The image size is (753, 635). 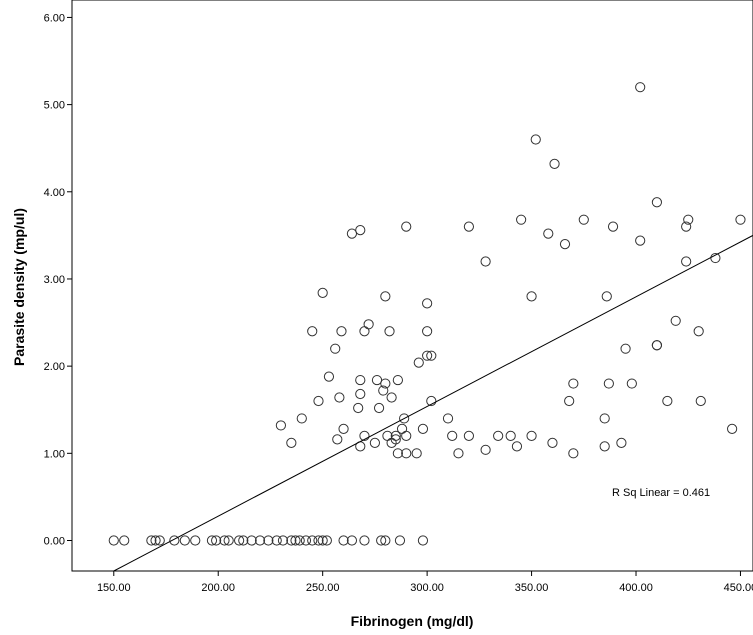 I want to click on x-tick-label: 450.00, so click(x=738, y=588).